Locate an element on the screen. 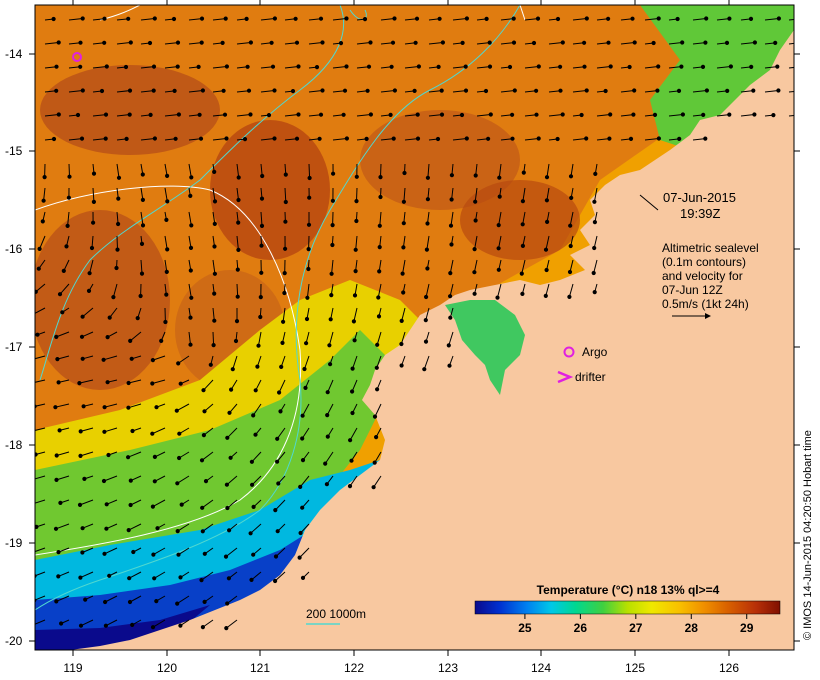  coldest-band is located at coordinates (122, 627).